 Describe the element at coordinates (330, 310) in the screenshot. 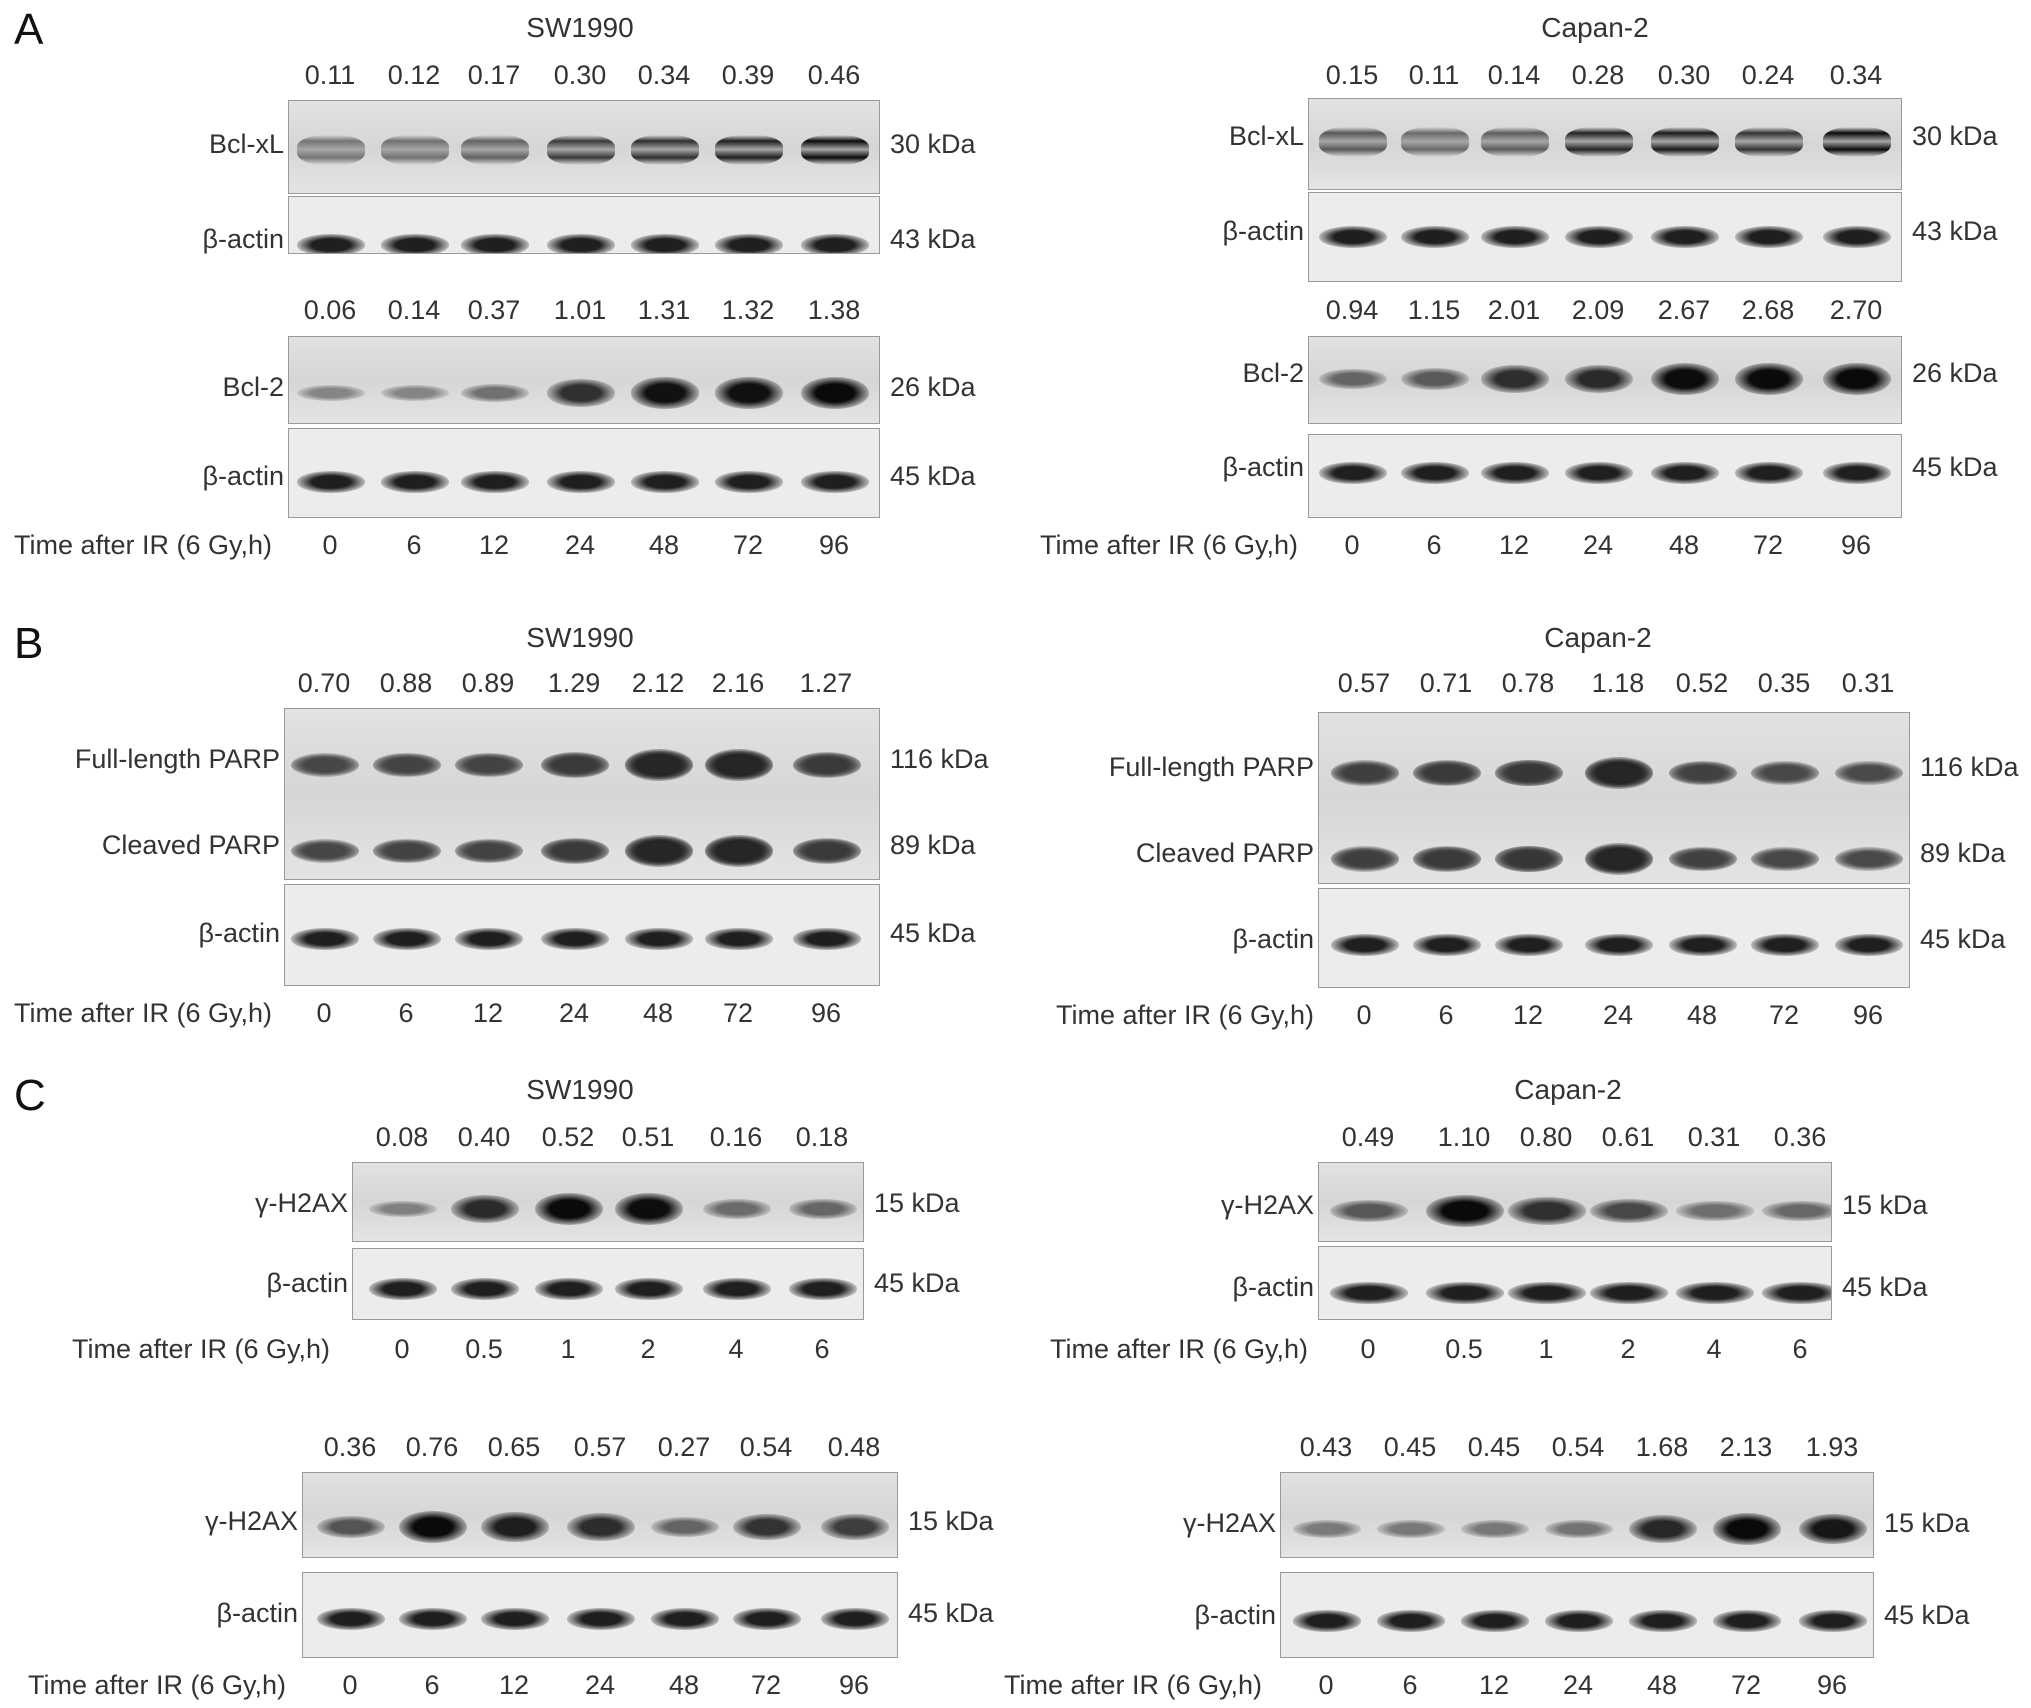

I see `quantification-value: 0.06` at that location.